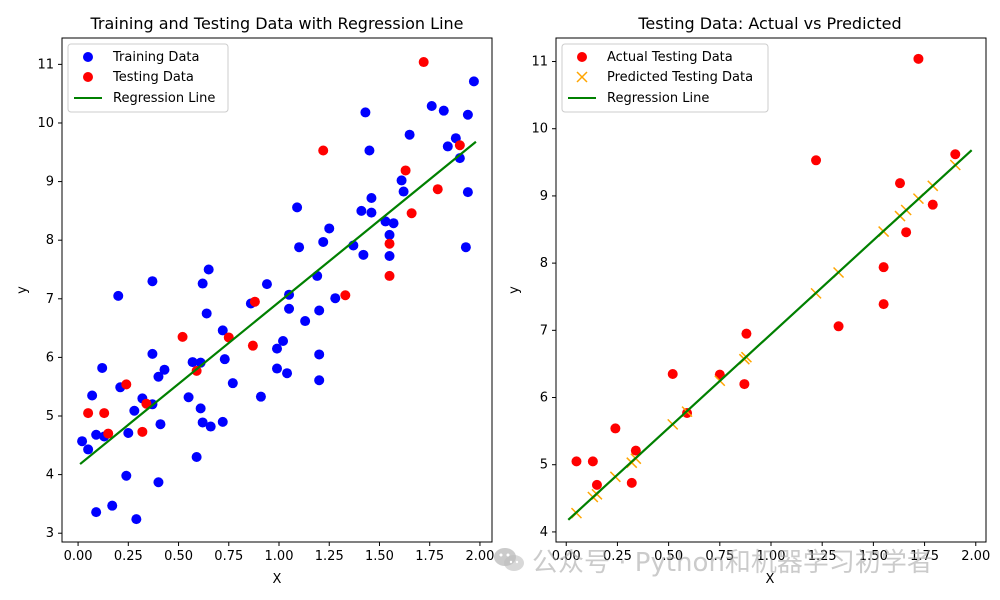 This screenshot has width=1000, height=600. Describe the element at coordinates (770, 579) in the screenshot. I see `x-axis-label: X` at that location.